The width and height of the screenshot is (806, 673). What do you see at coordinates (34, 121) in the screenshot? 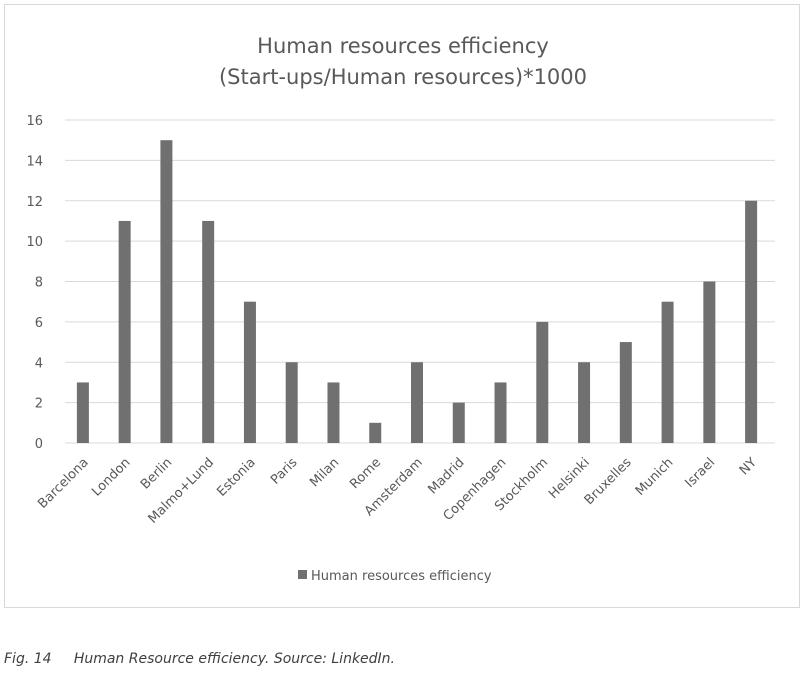
I see `y-tick-label: 16` at bounding box center [34, 121].